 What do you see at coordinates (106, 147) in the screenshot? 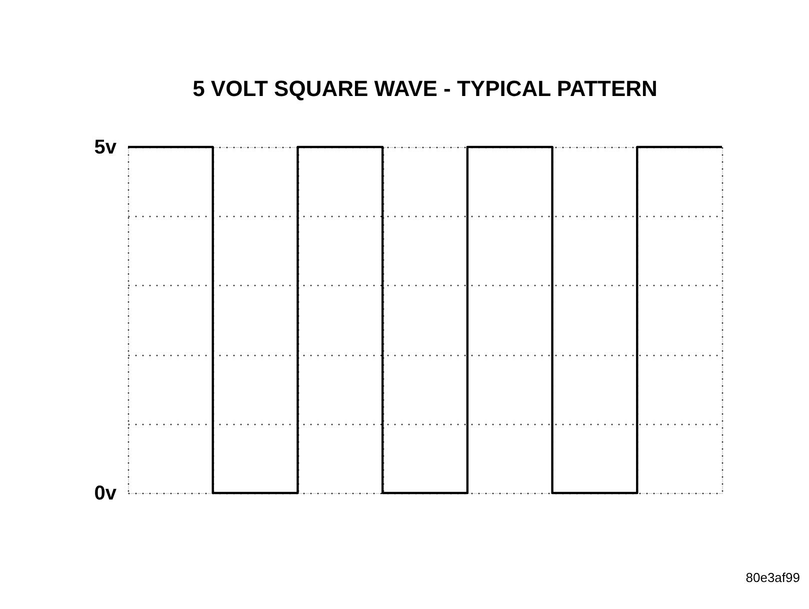
I see `y-tick-label: 5v` at bounding box center [106, 147].